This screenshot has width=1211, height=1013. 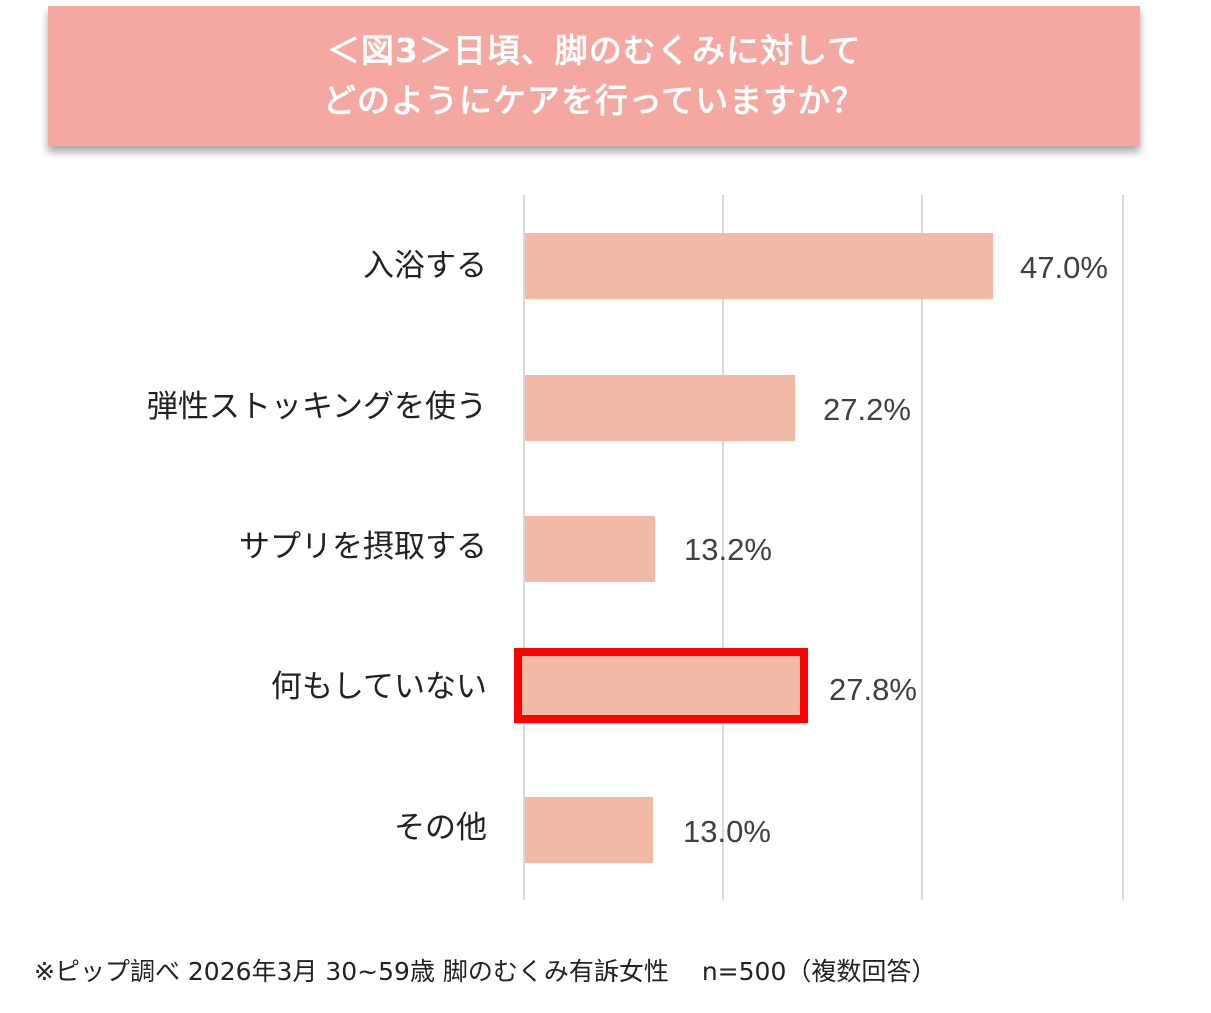 I want to click on bar-bathing, so click(x=759, y=266).